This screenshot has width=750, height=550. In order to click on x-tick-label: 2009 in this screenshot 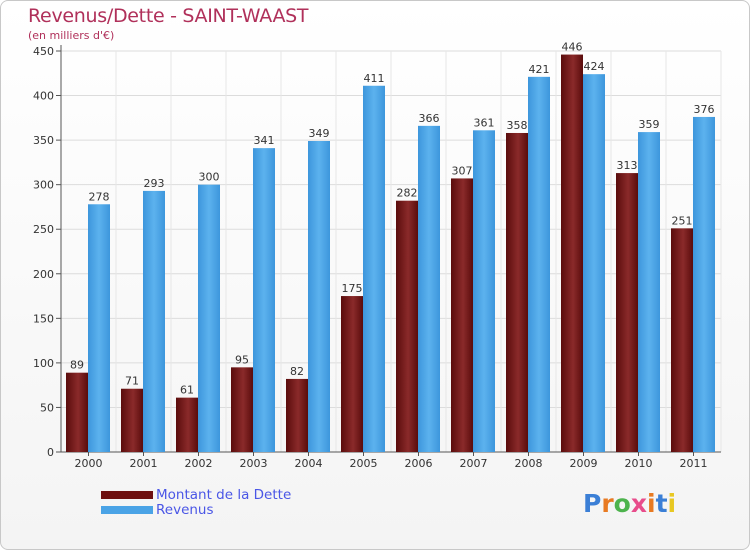, I will do `click(584, 463)`.